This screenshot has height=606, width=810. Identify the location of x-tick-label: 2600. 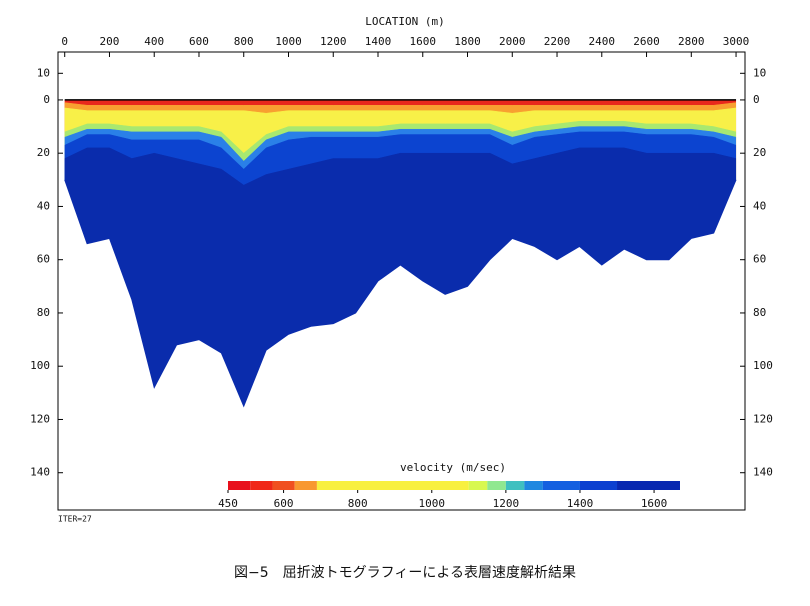
(646, 41).